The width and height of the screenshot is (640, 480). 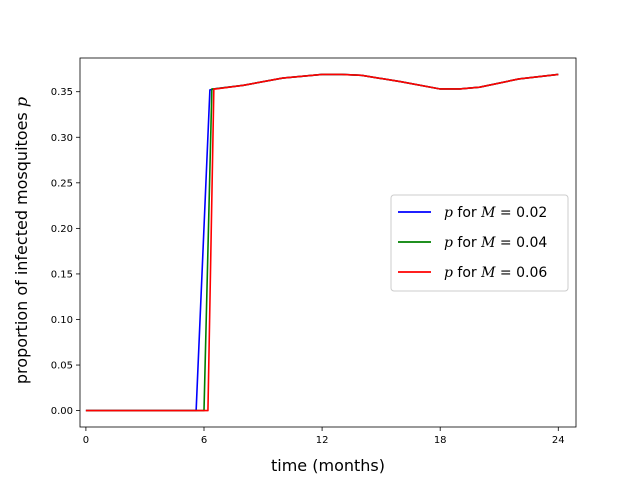 What do you see at coordinates (62, 366) in the screenshot?
I see `y-tick-label: 0.05` at bounding box center [62, 366].